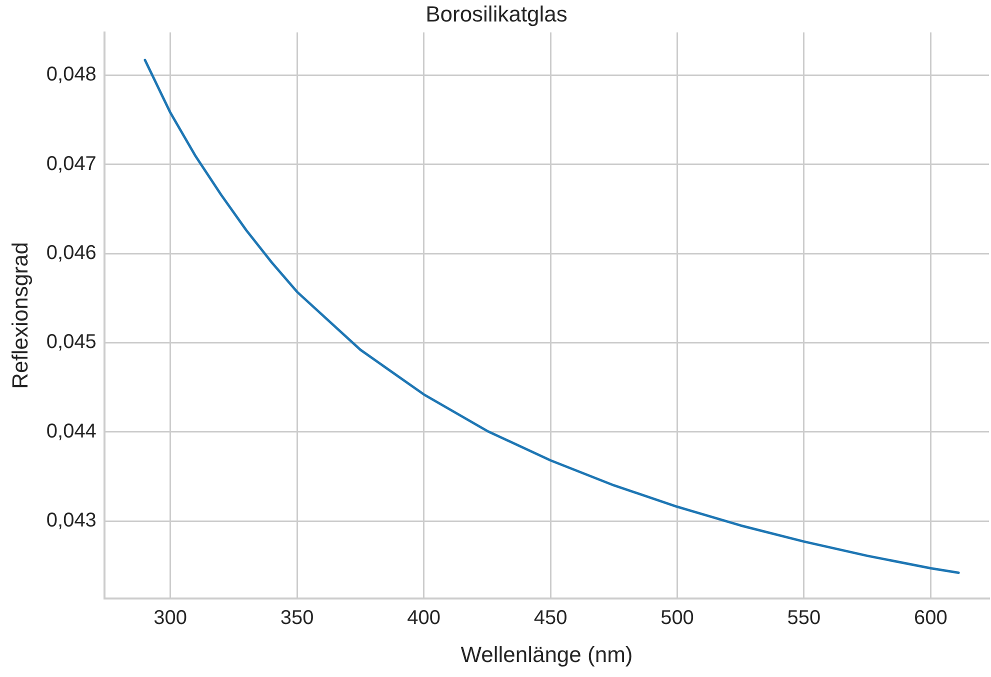 The width and height of the screenshot is (991, 677). What do you see at coordinates (677, 618) in the screenshot?
I see `x-tick-label: 500` at bounding box center [677, 618].